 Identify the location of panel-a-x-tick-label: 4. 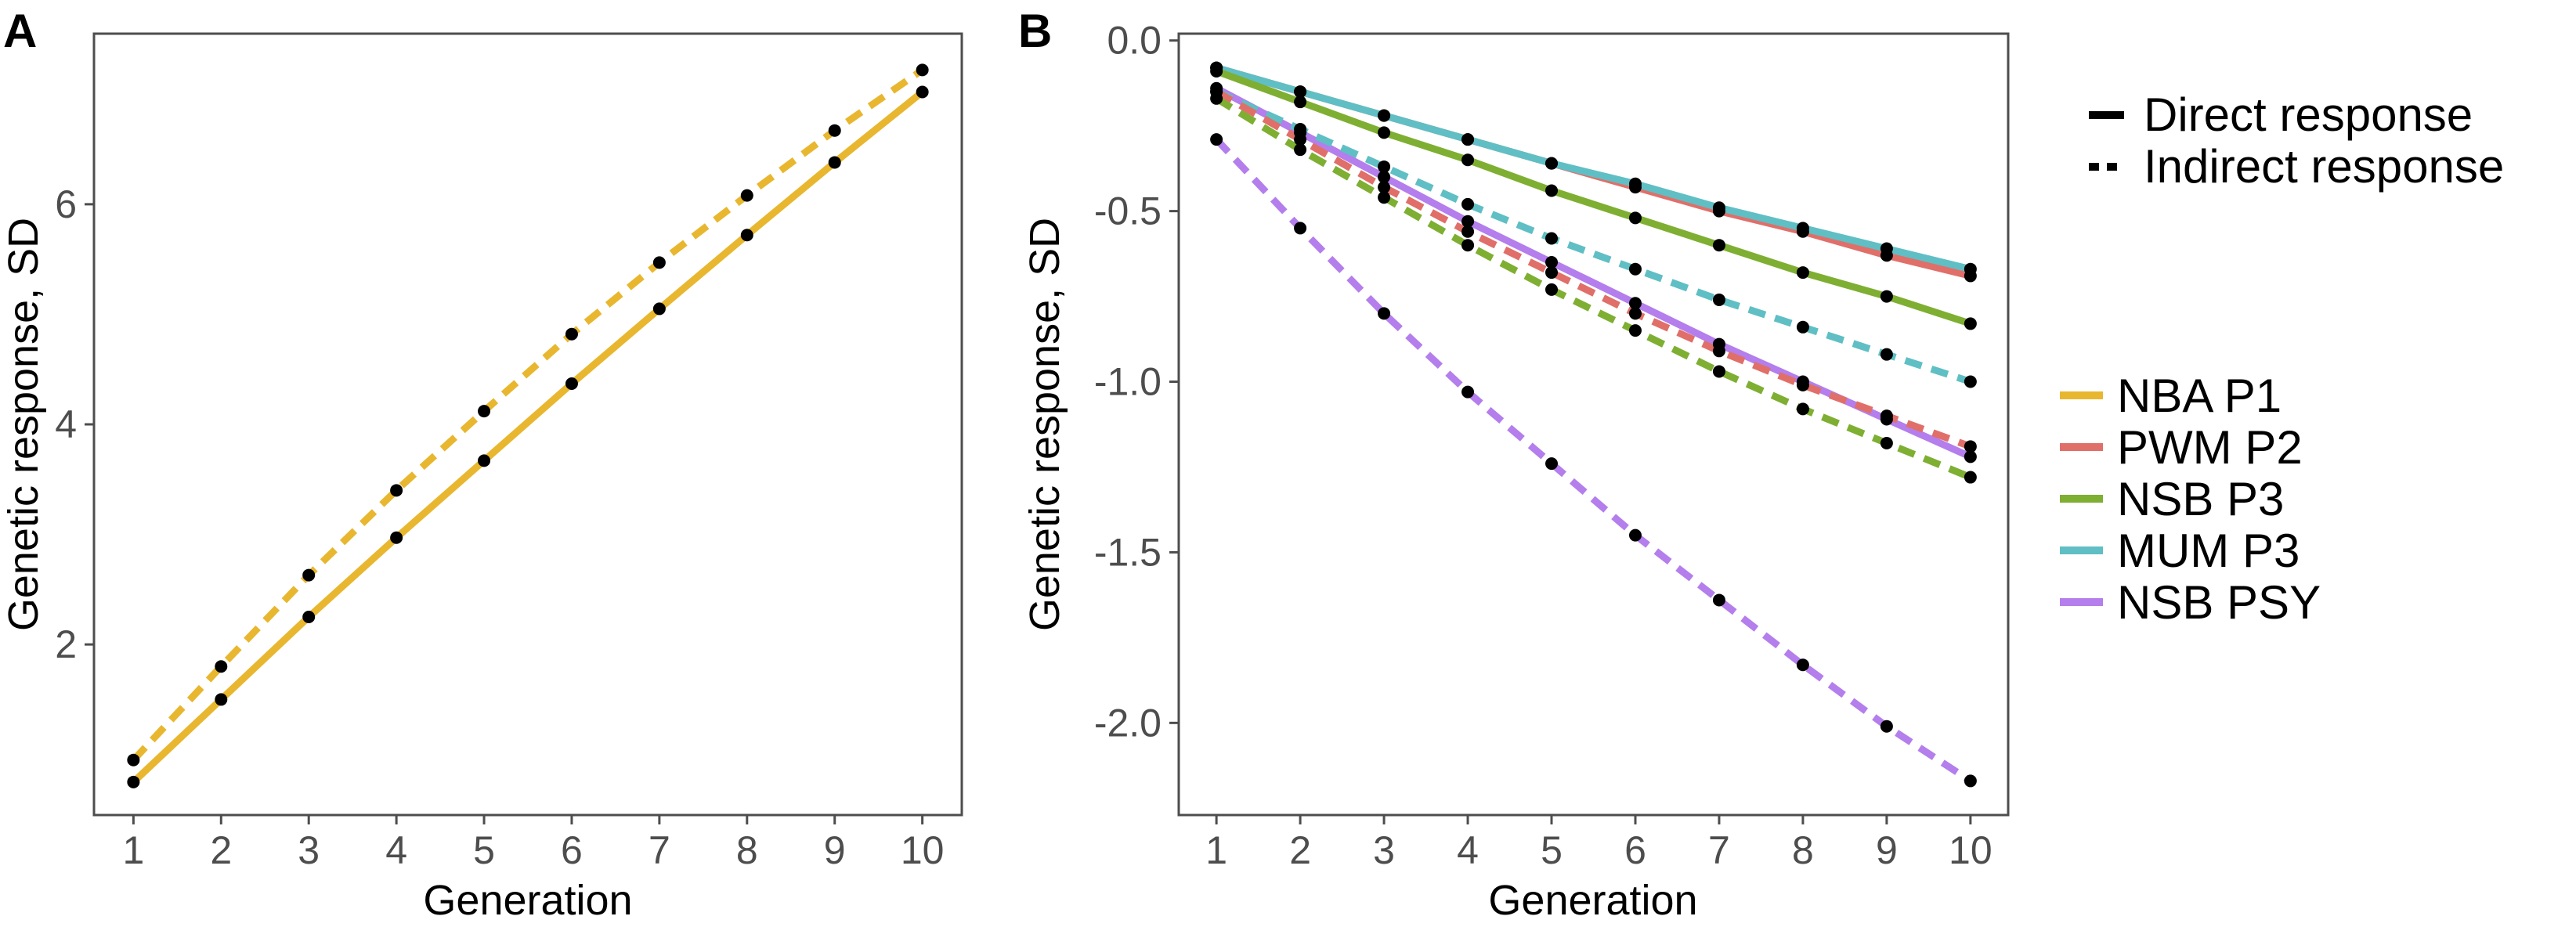
(396, 850).